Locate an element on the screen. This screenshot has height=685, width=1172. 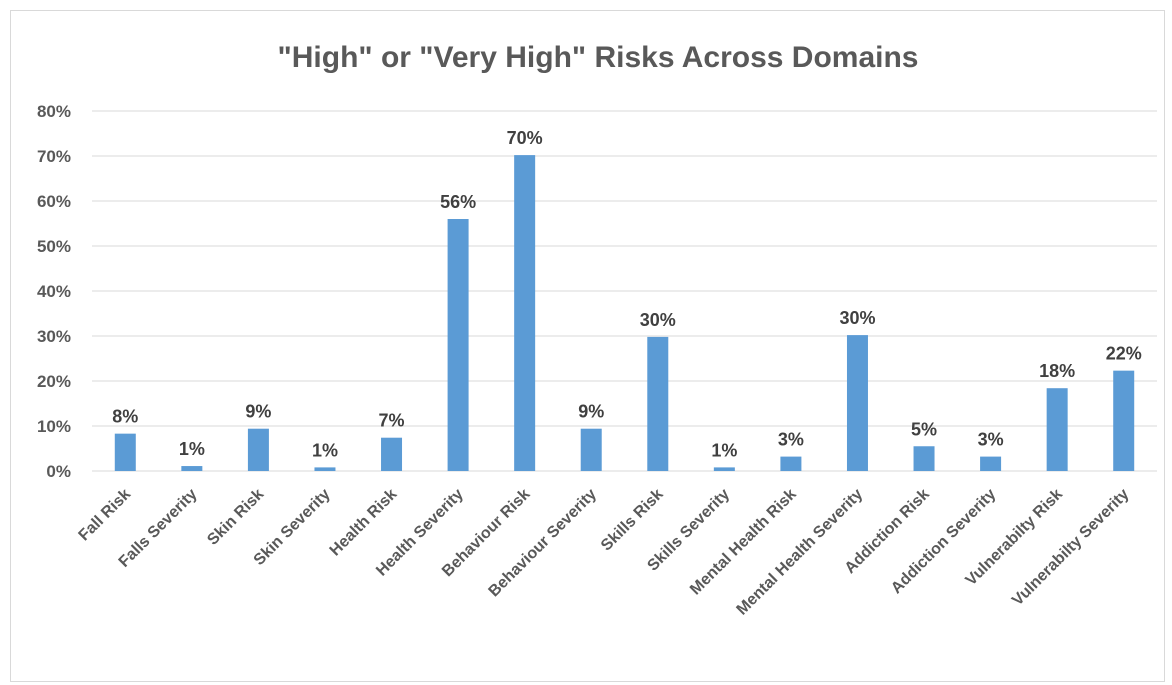
y-tick-label: 10% is located at coordinates (54, 426).